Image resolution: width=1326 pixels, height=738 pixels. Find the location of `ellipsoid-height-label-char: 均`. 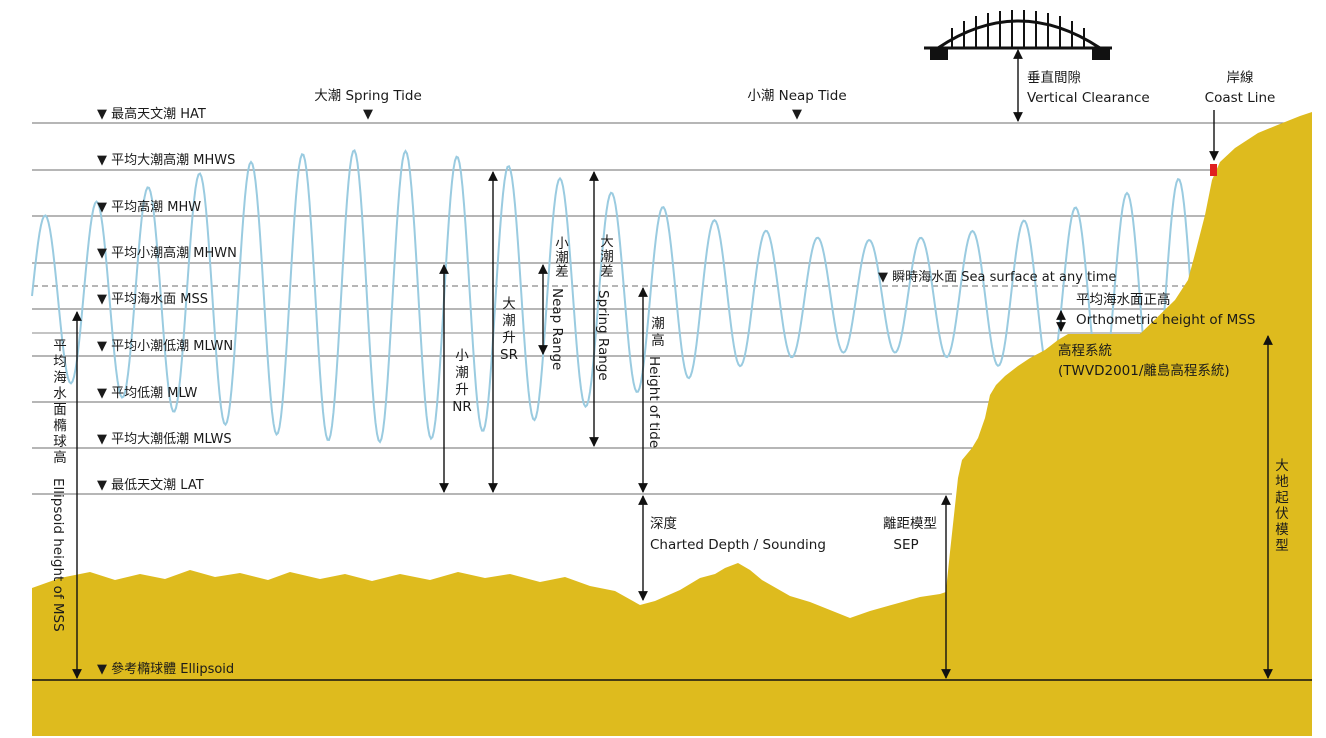

ellipsoid-height-label-char: 均 is located at coordinates (60, 362).